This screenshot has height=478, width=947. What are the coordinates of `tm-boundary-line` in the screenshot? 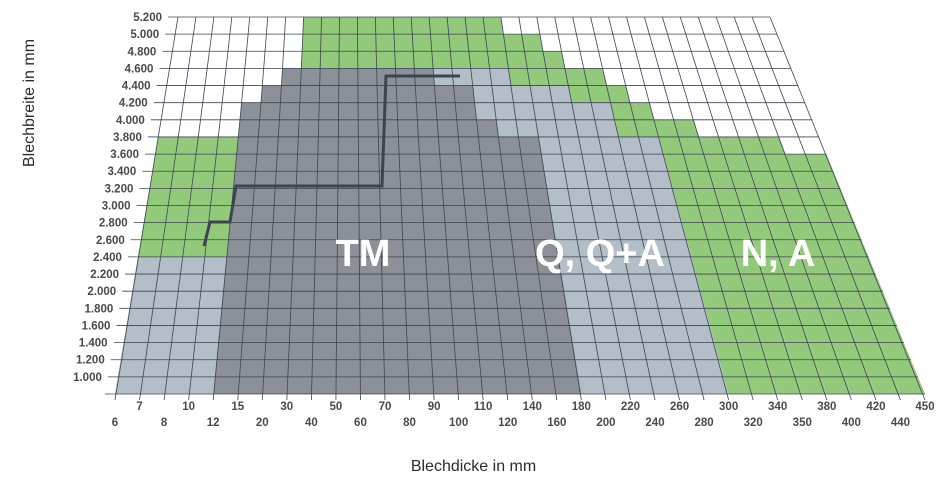 It's located at (331, 160).